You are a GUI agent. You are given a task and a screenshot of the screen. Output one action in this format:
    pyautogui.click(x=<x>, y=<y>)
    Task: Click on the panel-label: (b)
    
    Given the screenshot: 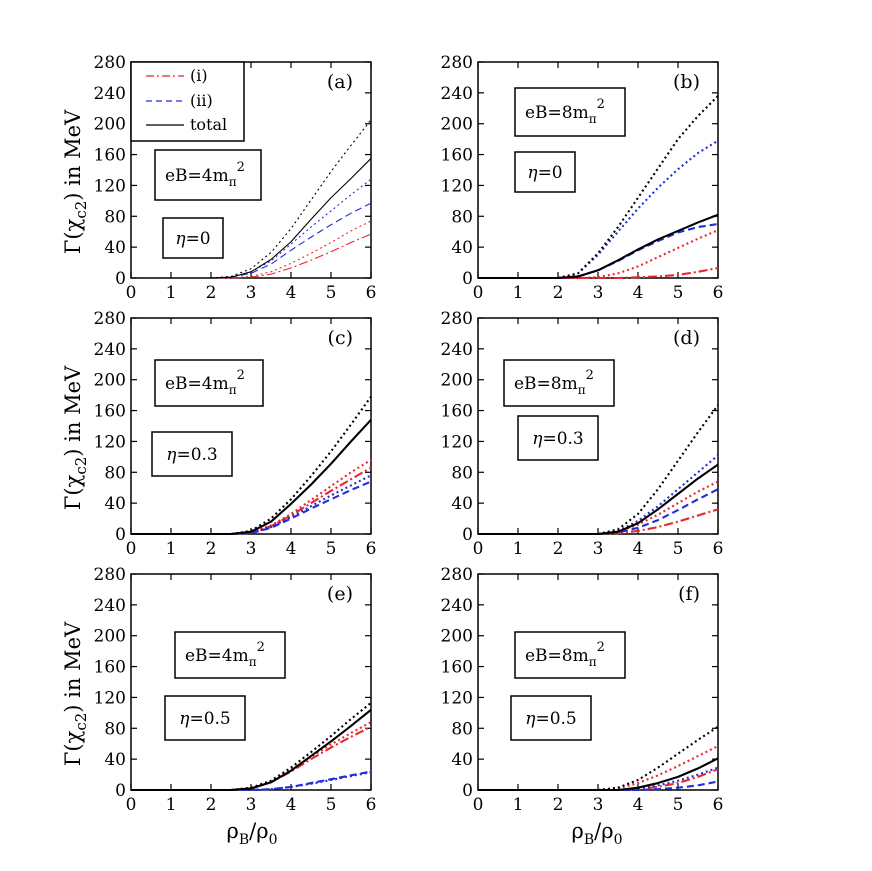 What is the action you would take?
    pyautogui.click(x=686, y=82)
    